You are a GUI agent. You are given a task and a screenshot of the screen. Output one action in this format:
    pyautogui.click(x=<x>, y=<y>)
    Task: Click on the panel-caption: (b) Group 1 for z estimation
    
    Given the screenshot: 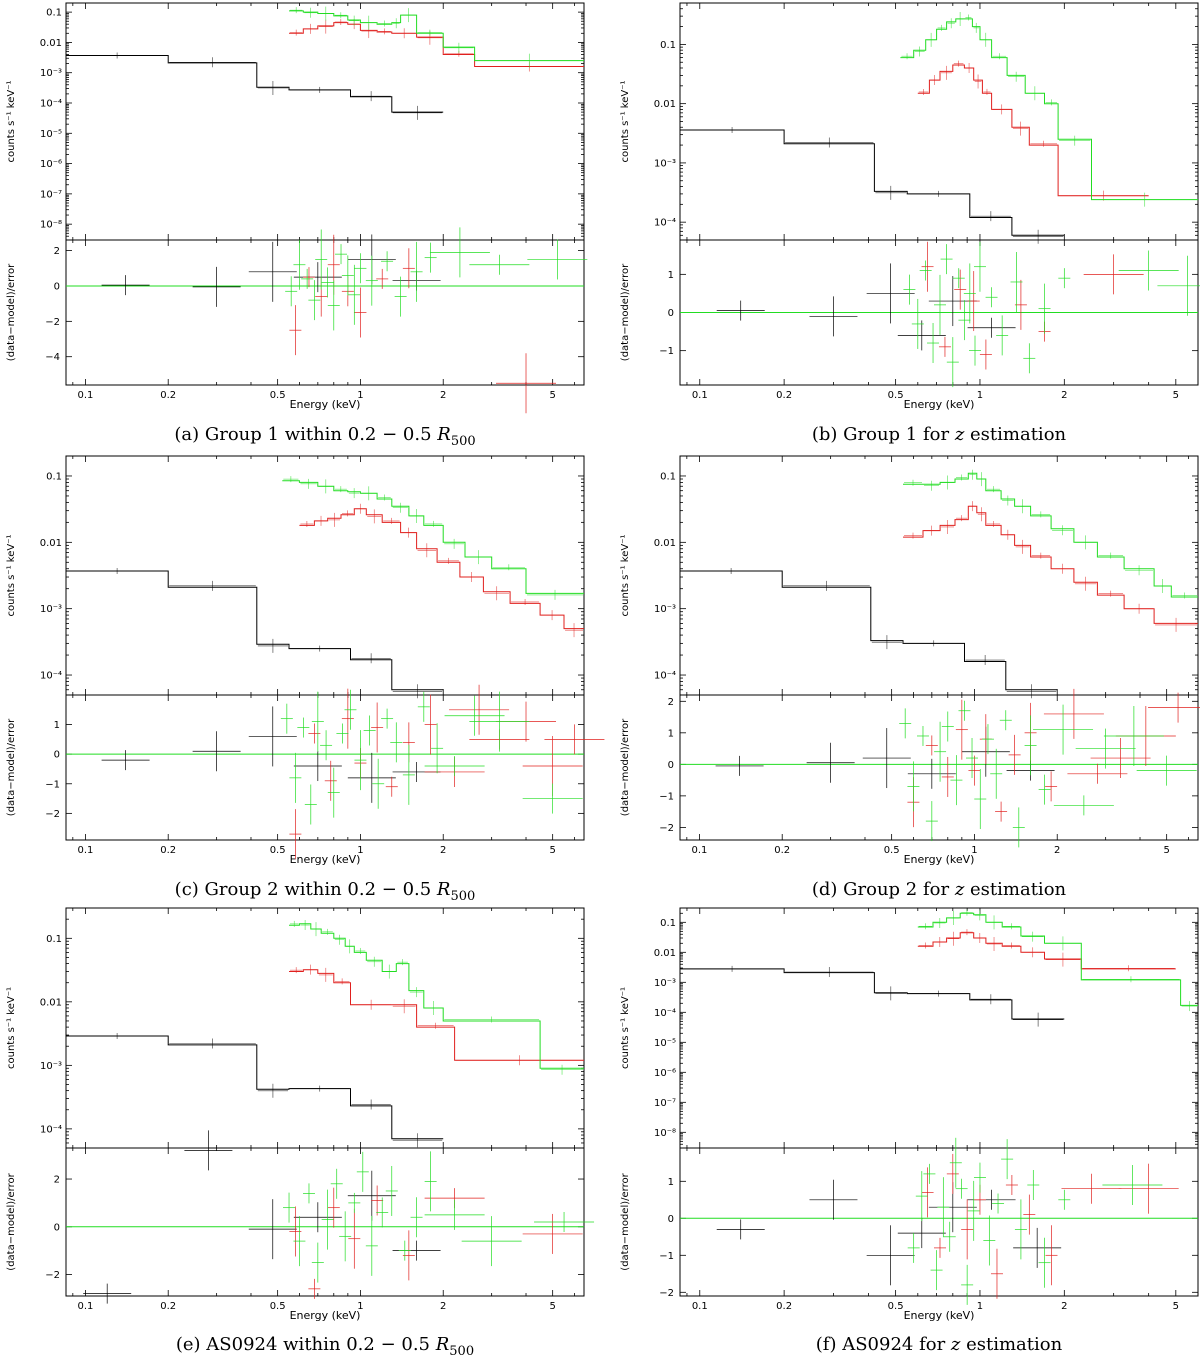 What is the action you would take?
    pyautogui.click(x=939, y=434)
    